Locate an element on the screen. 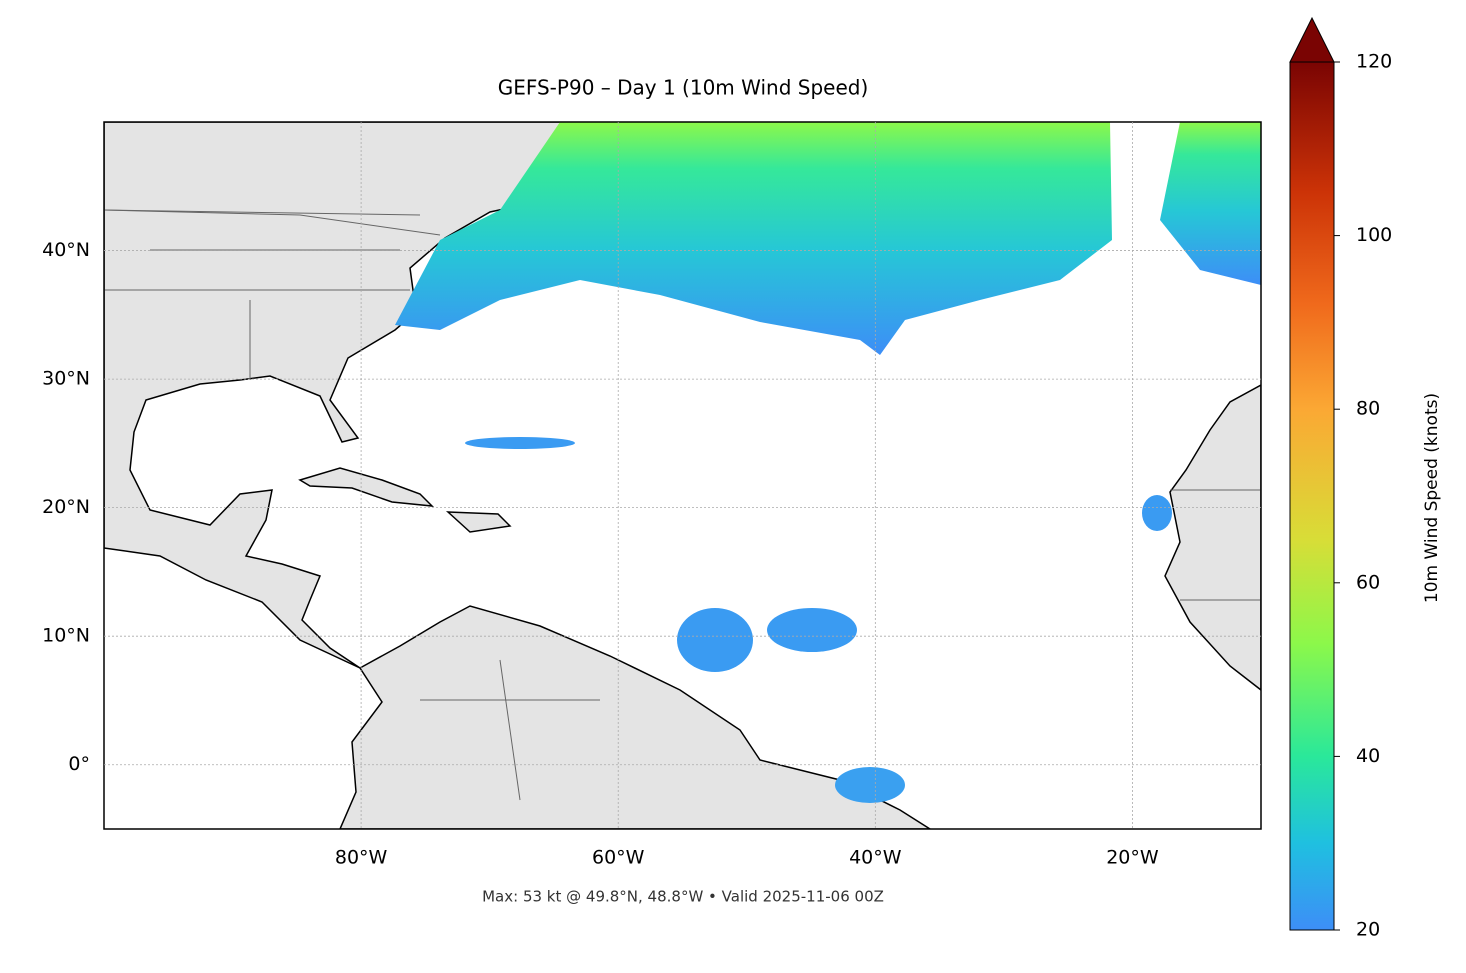  south-america is located at coordinates (635, 717).